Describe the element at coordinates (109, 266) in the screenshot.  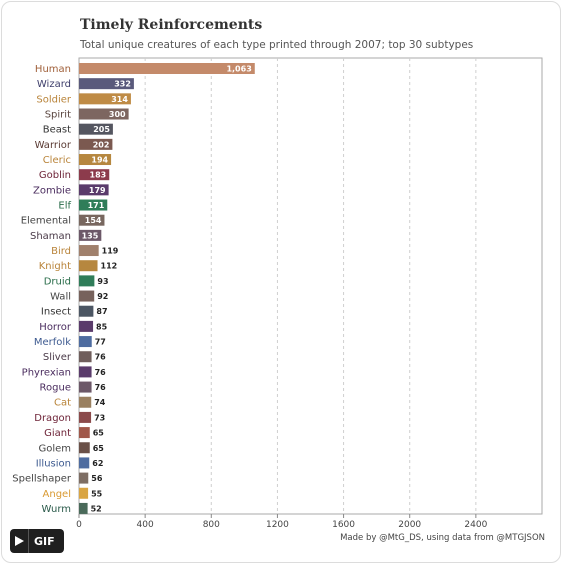
I see `value-label: 112` at that location.